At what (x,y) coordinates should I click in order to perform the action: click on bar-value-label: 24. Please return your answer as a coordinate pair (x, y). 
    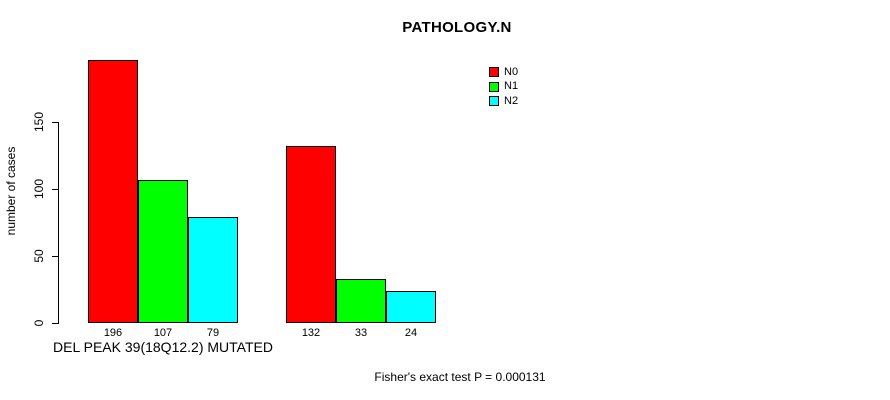
    Looking at the image, I should click on (411, 333).